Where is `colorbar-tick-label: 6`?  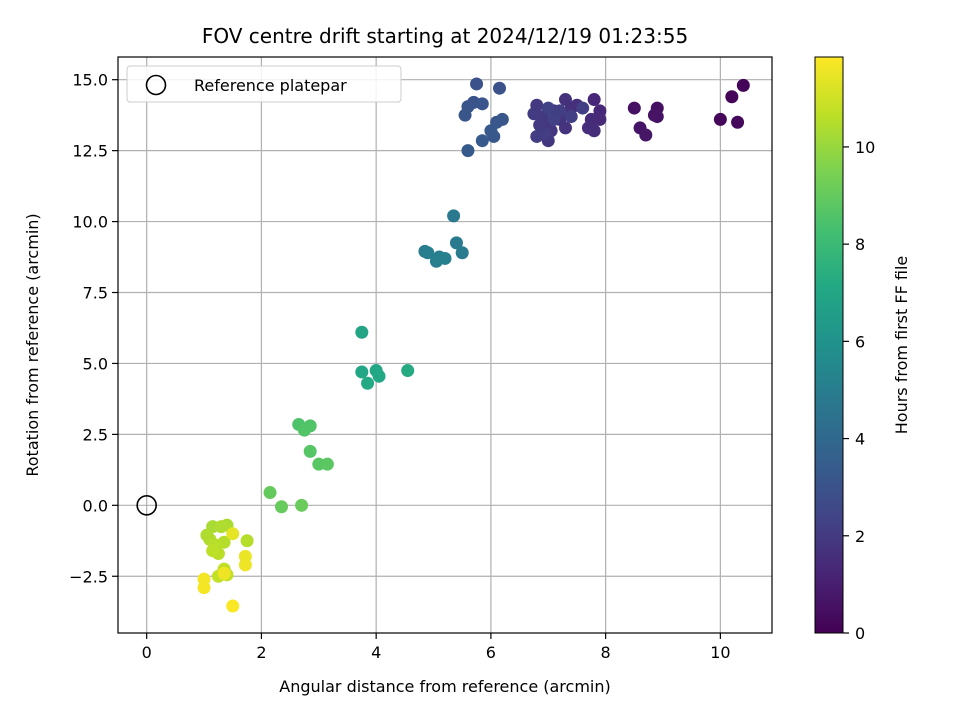 colorbar-tick-label: 6 is located at coordinates (860, 341).